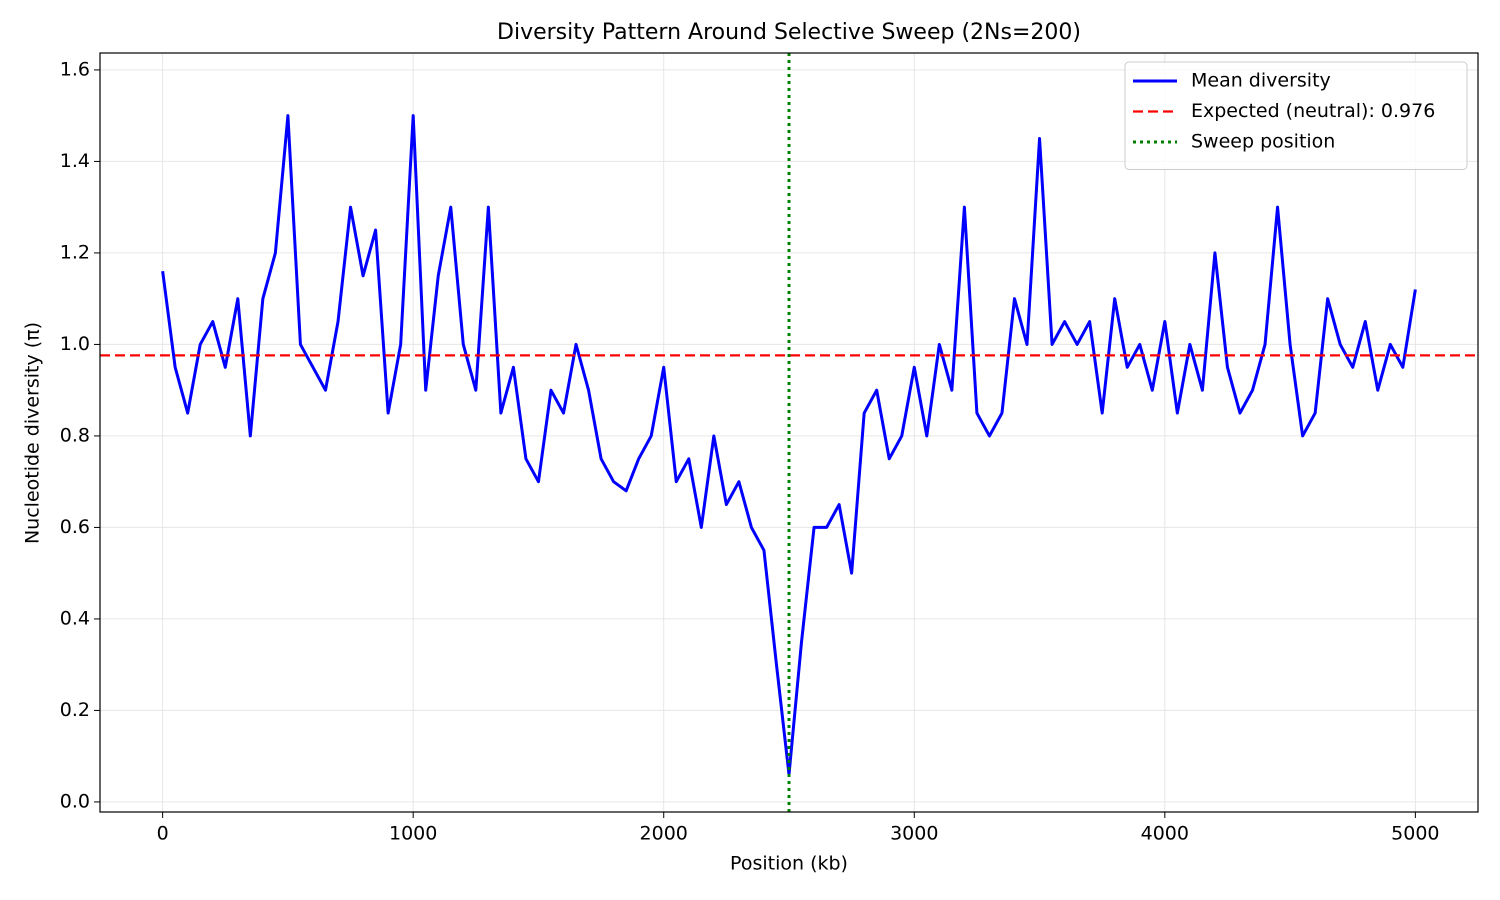 The height and width of the screenshot is (900, 1500). What do you see at coordinates (75, 618) in the screenshot?
I see `y-tick-label: 0.4` at bounding box center [75, 618].